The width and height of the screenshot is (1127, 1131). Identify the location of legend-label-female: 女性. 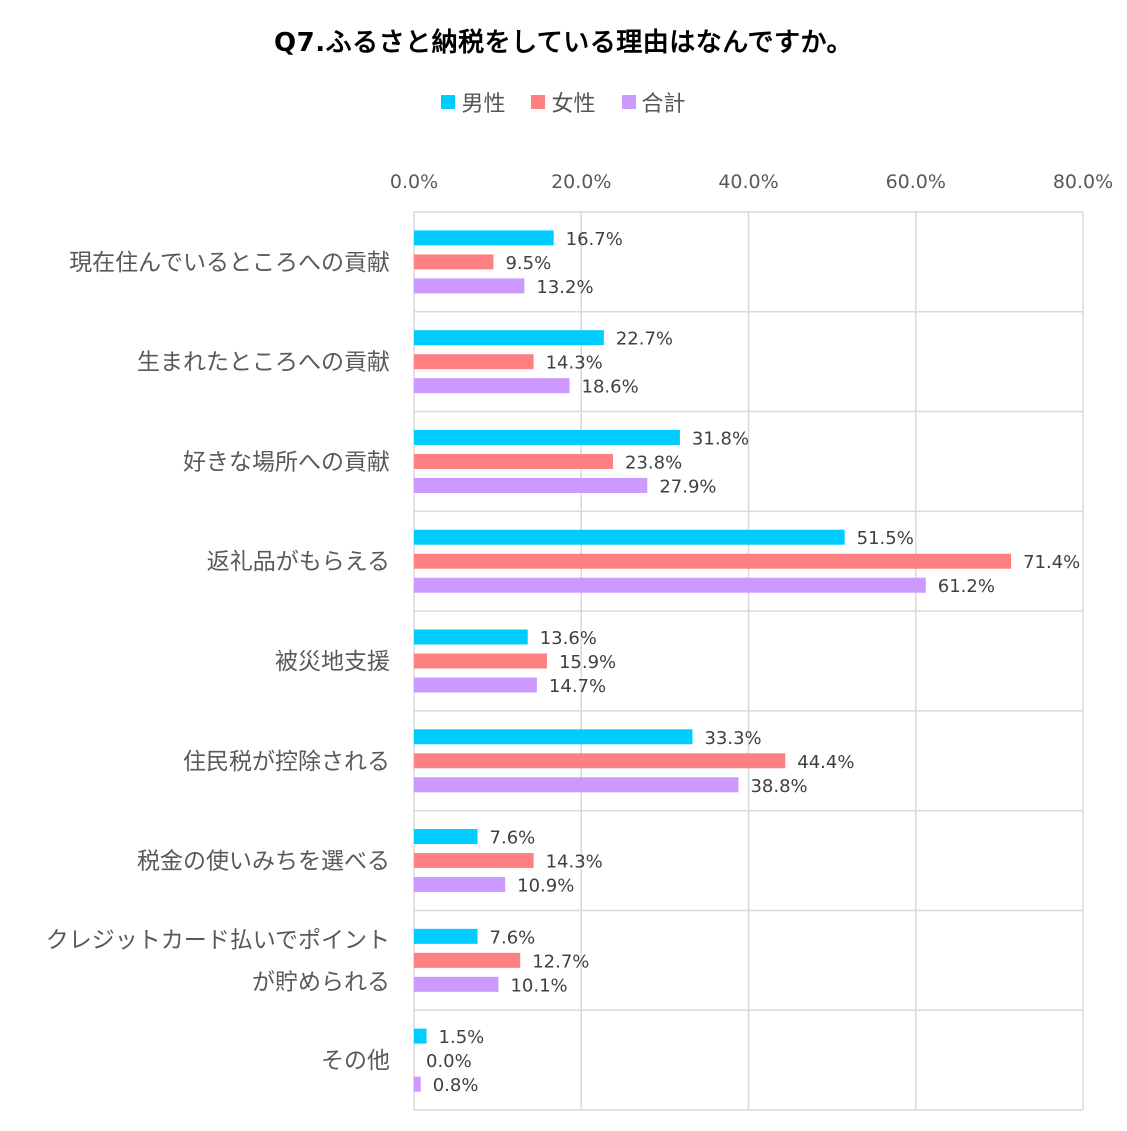
(573, 104).